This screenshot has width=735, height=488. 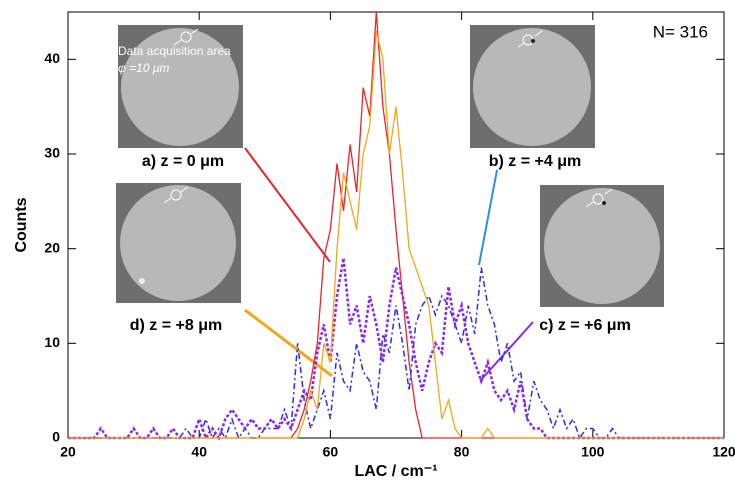 What do you see at coordinates (52, 58) in the screenshot?
I see `y-tick-label: 40` at bounding box center [52, 58].